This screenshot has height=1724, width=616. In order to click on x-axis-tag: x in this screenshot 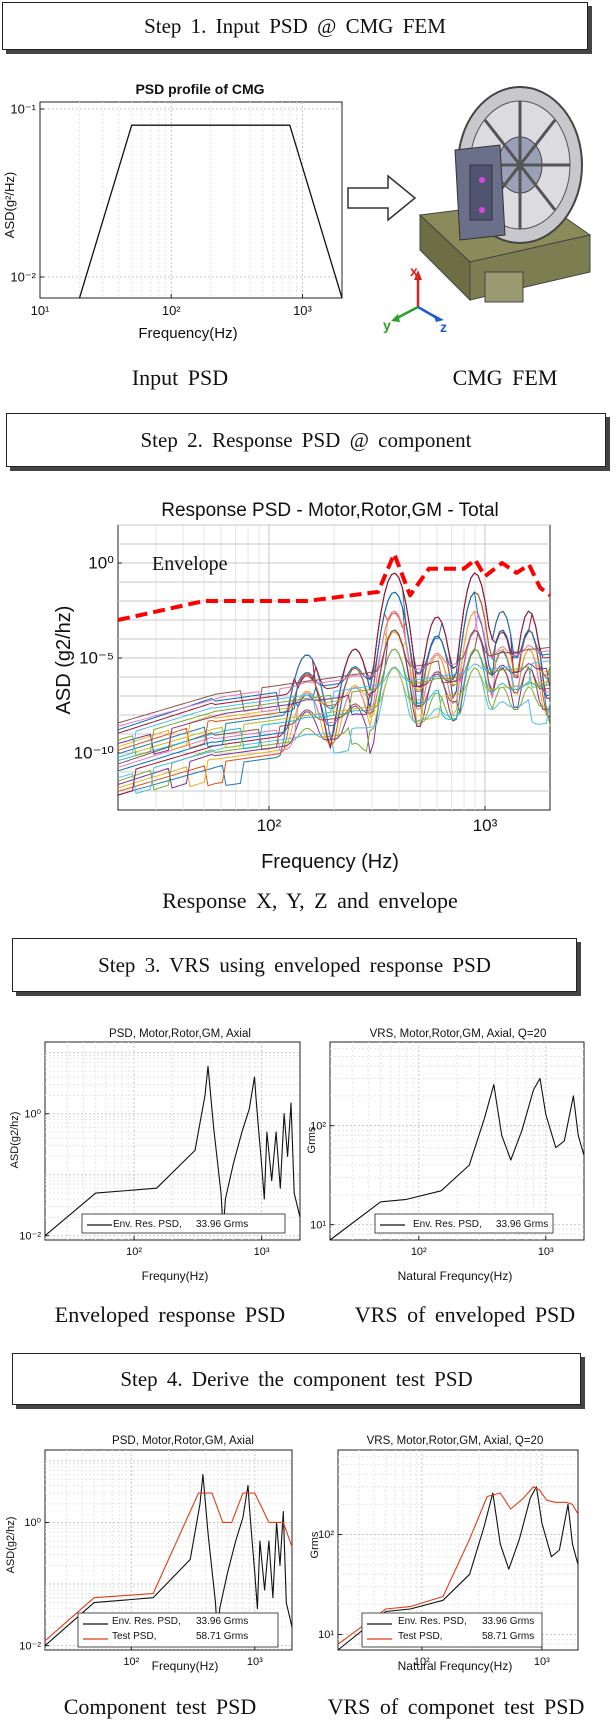, I will do `click(414, 271)`.